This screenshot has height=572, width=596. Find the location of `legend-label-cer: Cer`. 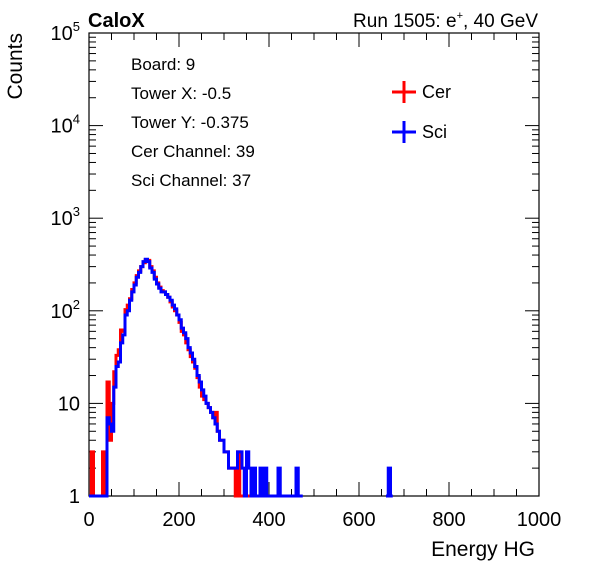

legend-label-cer: Cer is located at coordinates (436, 92).